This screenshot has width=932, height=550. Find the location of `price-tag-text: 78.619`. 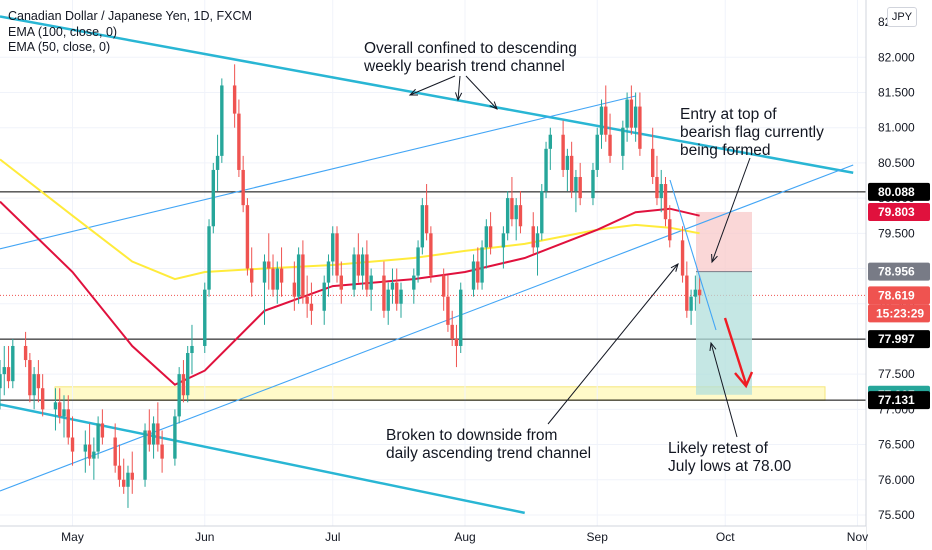

price-tag-text: 78.619 is located at coordinates (896, 295).